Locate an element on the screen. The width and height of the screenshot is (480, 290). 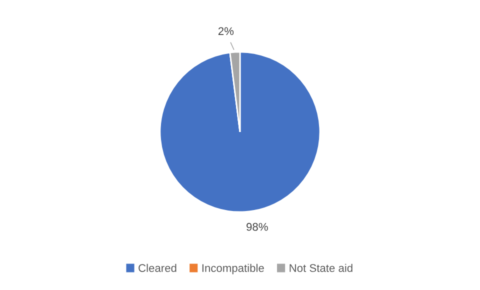
legend-label: Incompatible is located at coordinates (233, 269).